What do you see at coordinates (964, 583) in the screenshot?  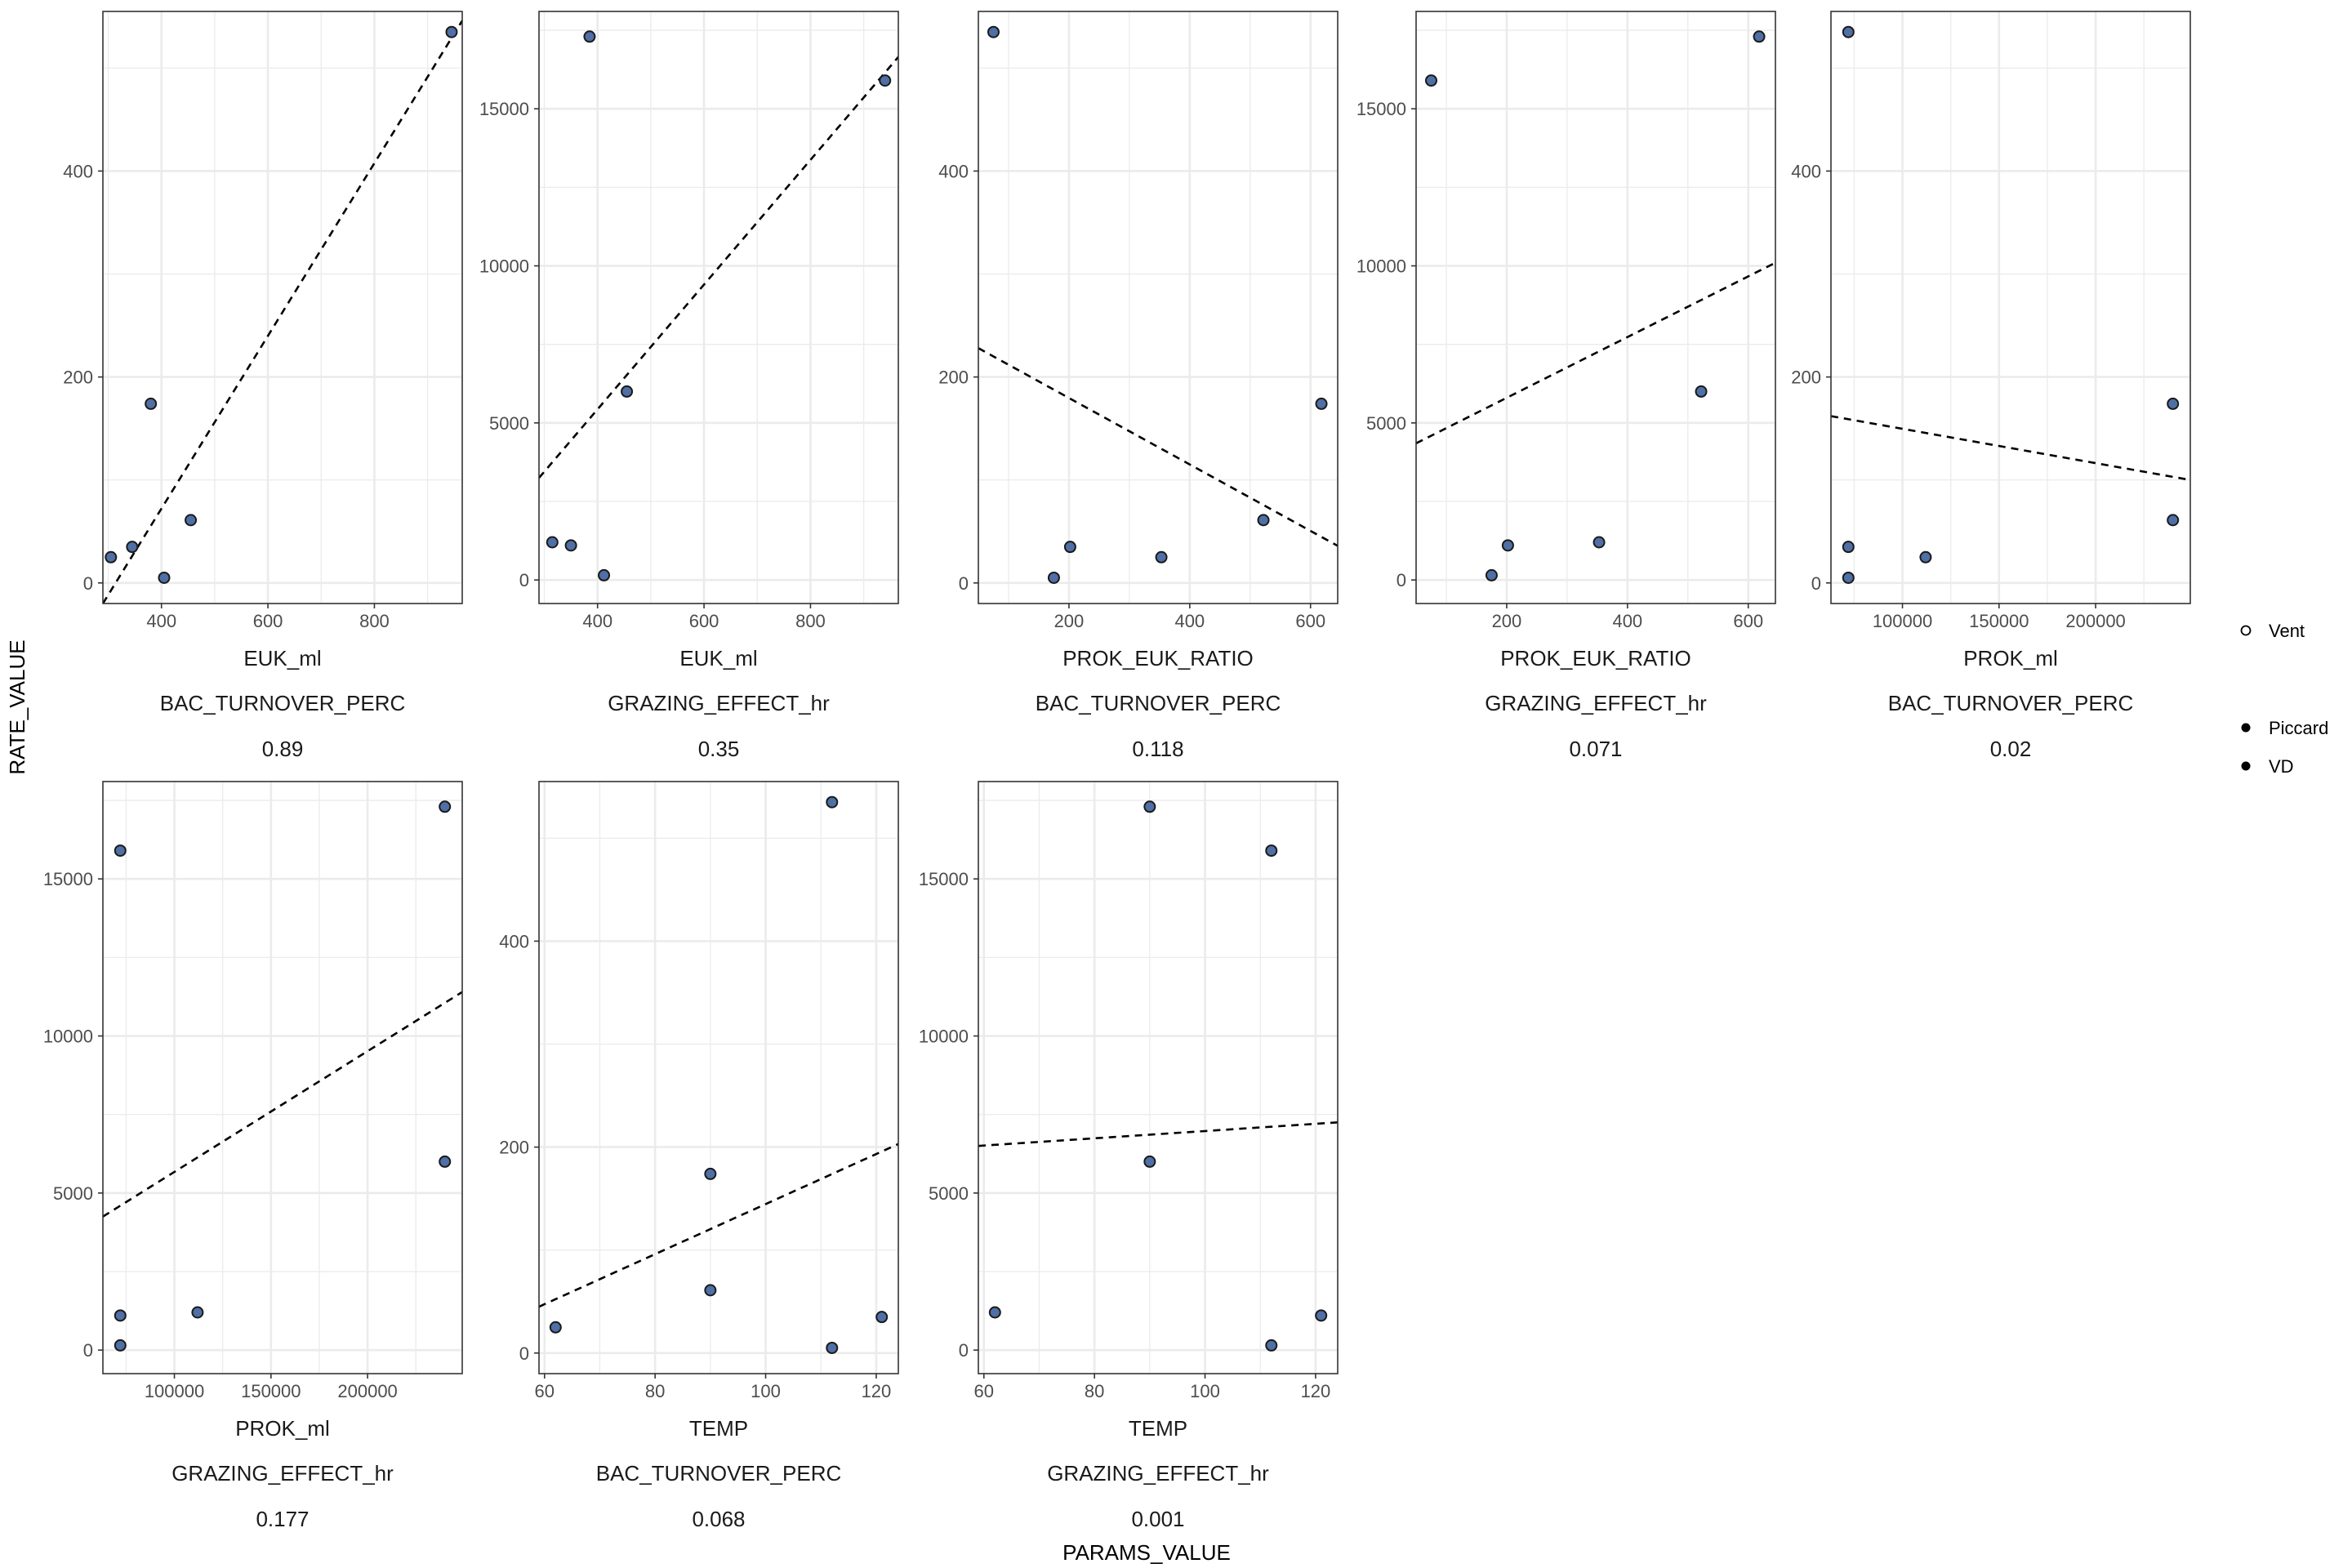 I see `y-tick-label: 0` at bounding box center [964, 583].